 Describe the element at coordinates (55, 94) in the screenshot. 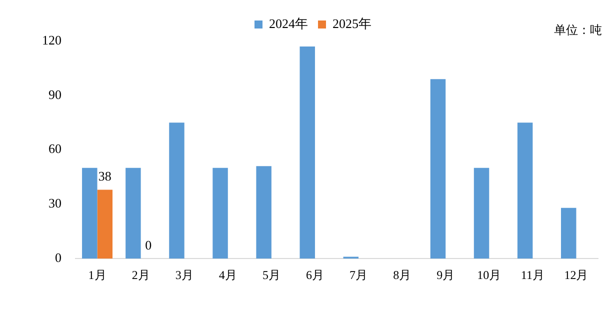

I see `y-tick-label: 90` at that location.